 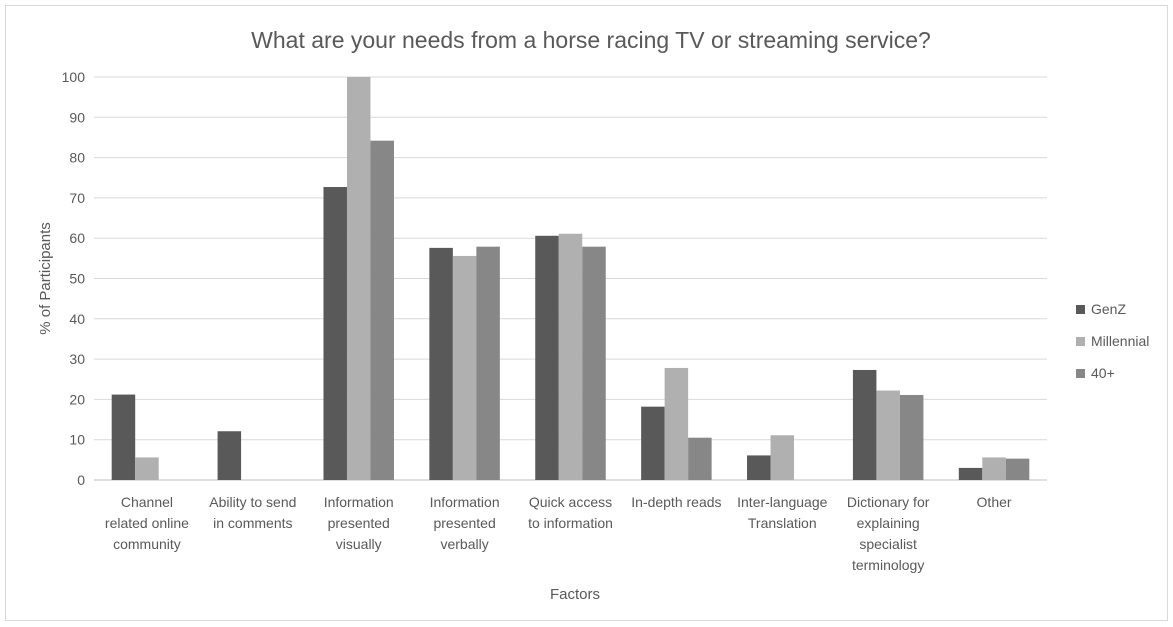 What do you see at coordinates (570, 523) in the screenshot?
I see `x-category-line: to information` at bounding box center [570, 523].